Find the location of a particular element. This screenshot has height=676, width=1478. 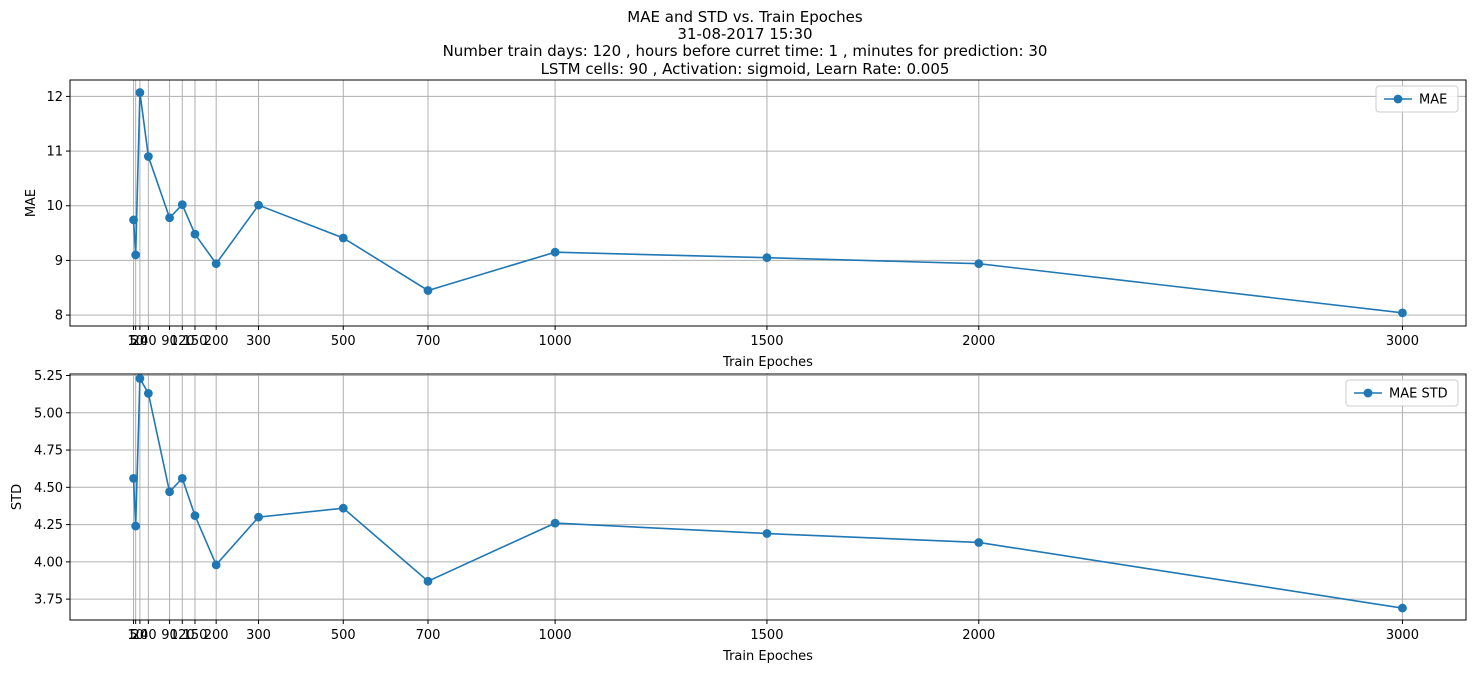

figure-title-line-1: MAE and STD vs. Train Epoches is located at coordinates (745, 17).